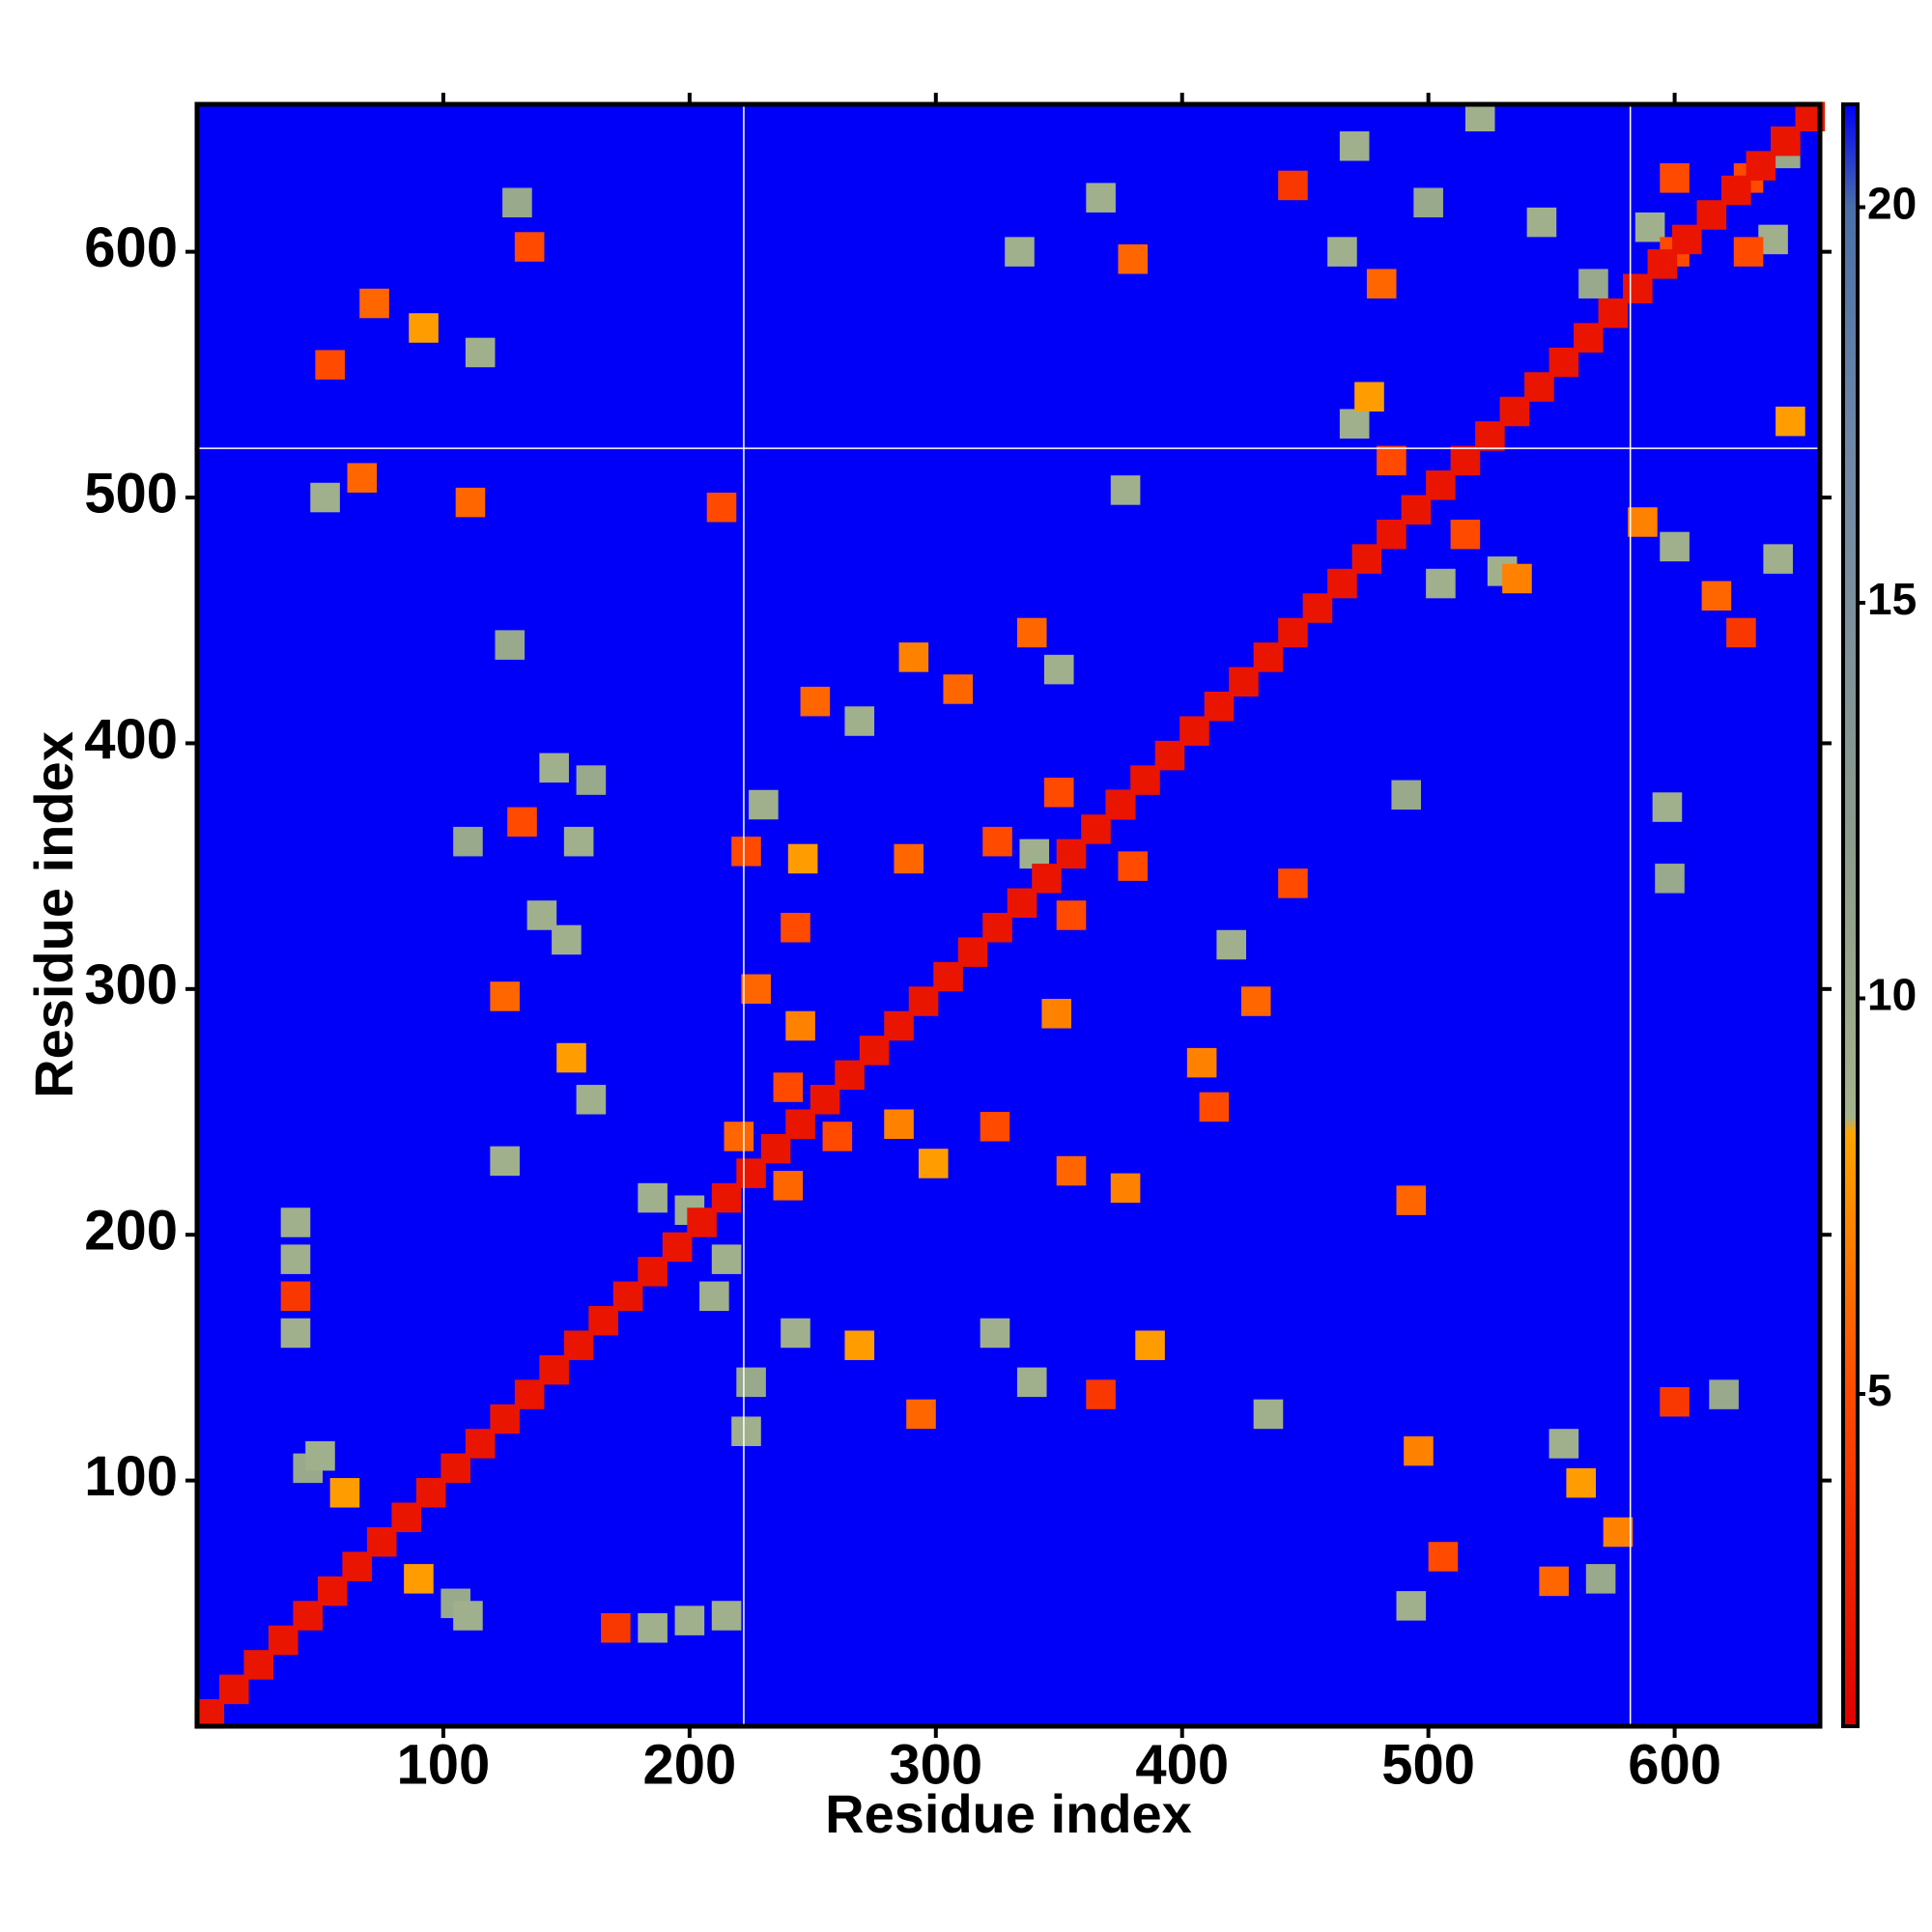  What do you see at coordinates (689, 1764) in the screenshot?
I see `x-tick-label: 200` at bounding box center [689, 1764].